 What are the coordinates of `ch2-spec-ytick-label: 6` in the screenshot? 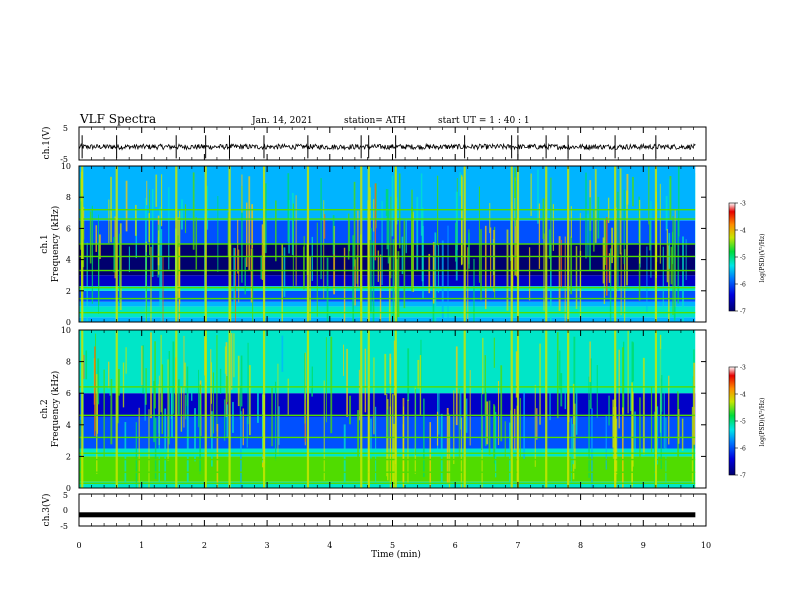 It's located at (68, 393).